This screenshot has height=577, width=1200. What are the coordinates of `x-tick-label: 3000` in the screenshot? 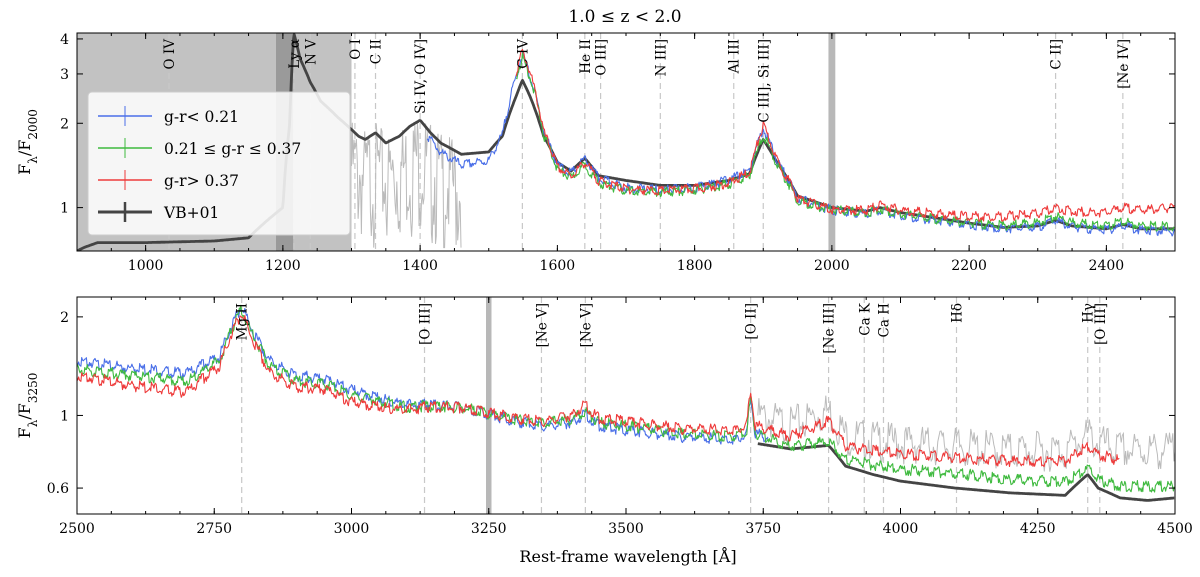 It's located at (352, 529).